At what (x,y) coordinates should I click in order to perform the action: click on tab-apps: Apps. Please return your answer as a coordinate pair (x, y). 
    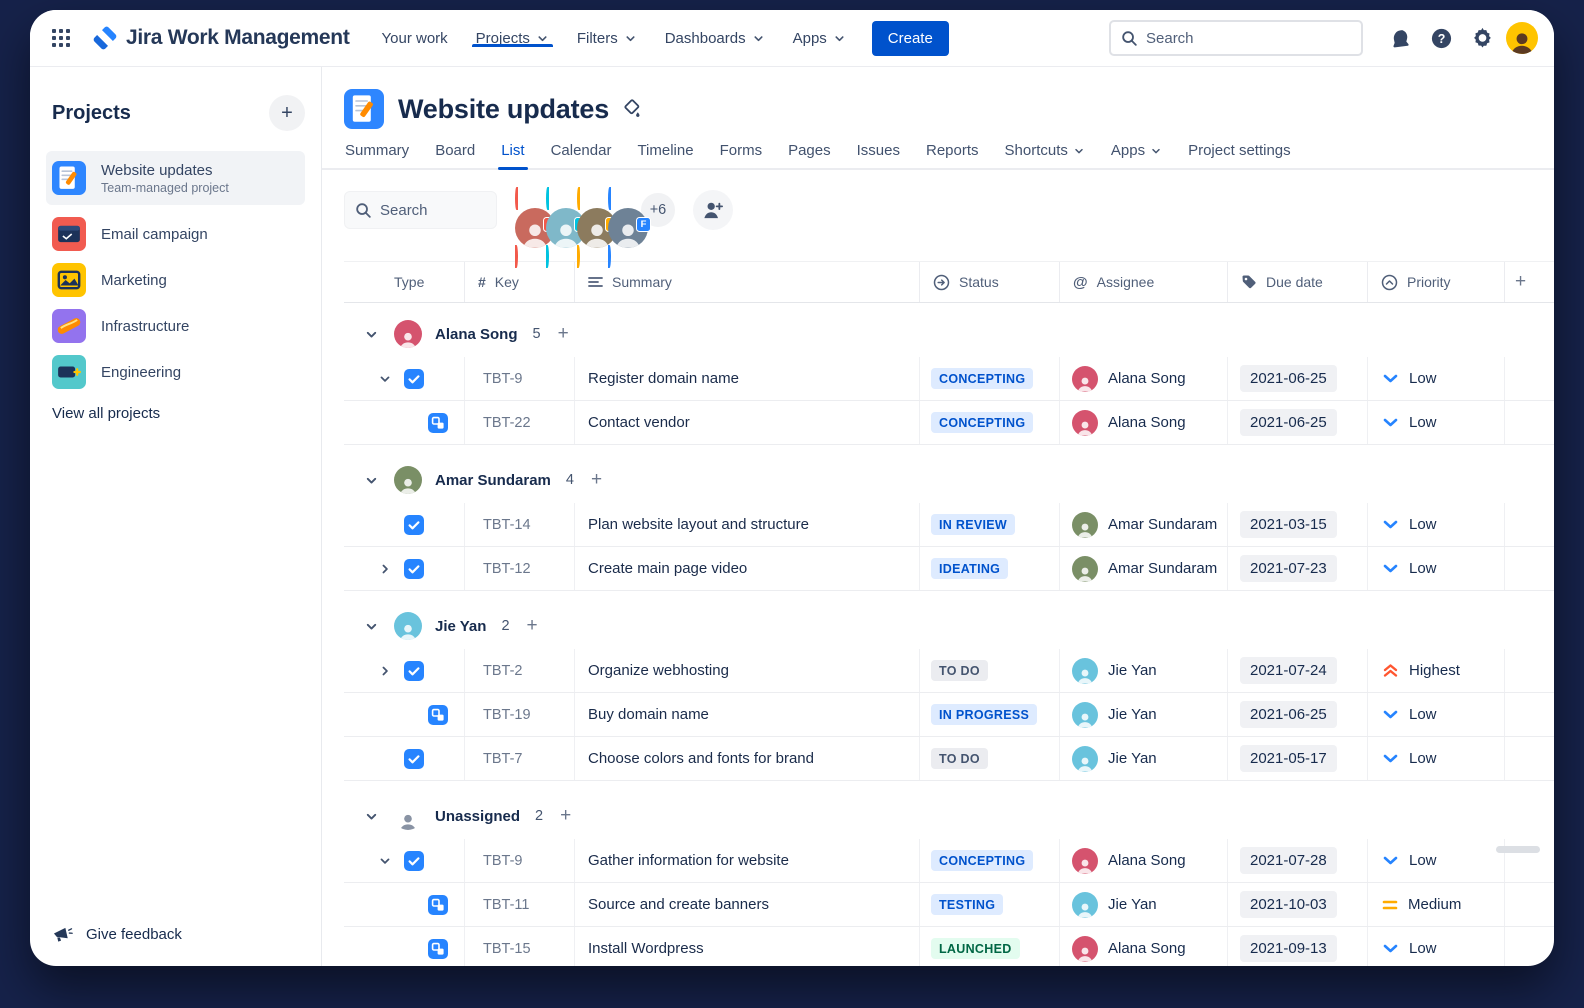
    Looking at the image, I should click on (1136, 152).